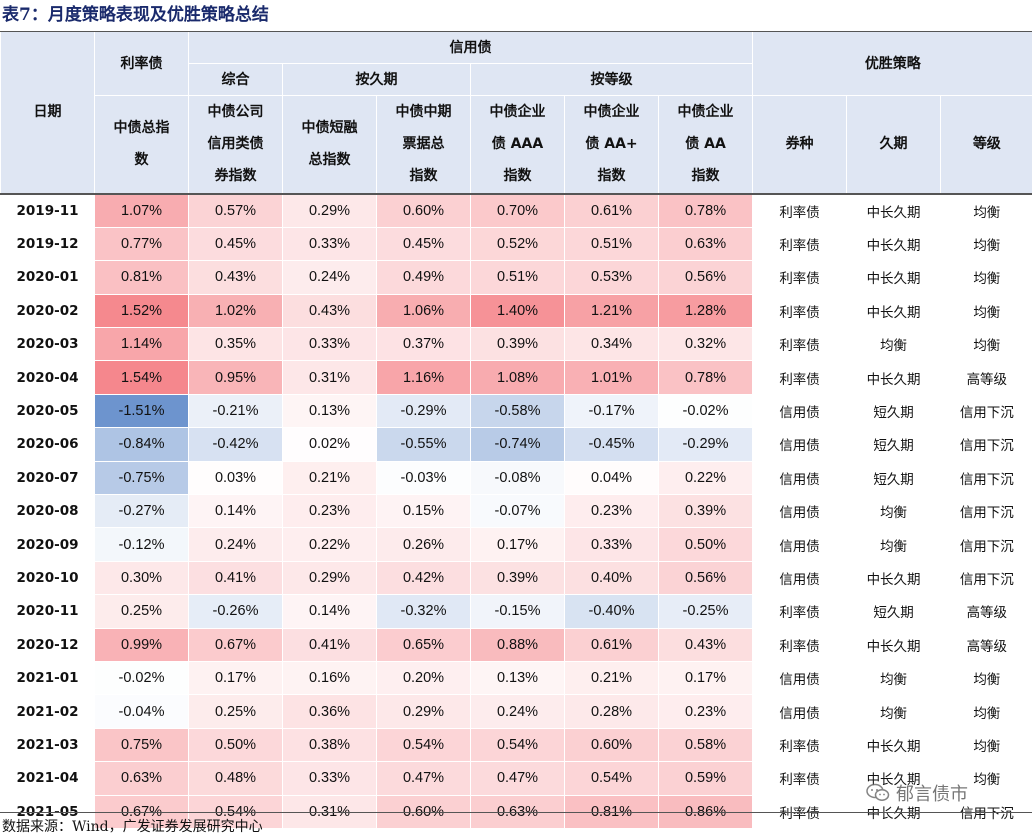  I want to click on date-cell: 2020-12, so click(47, 645).